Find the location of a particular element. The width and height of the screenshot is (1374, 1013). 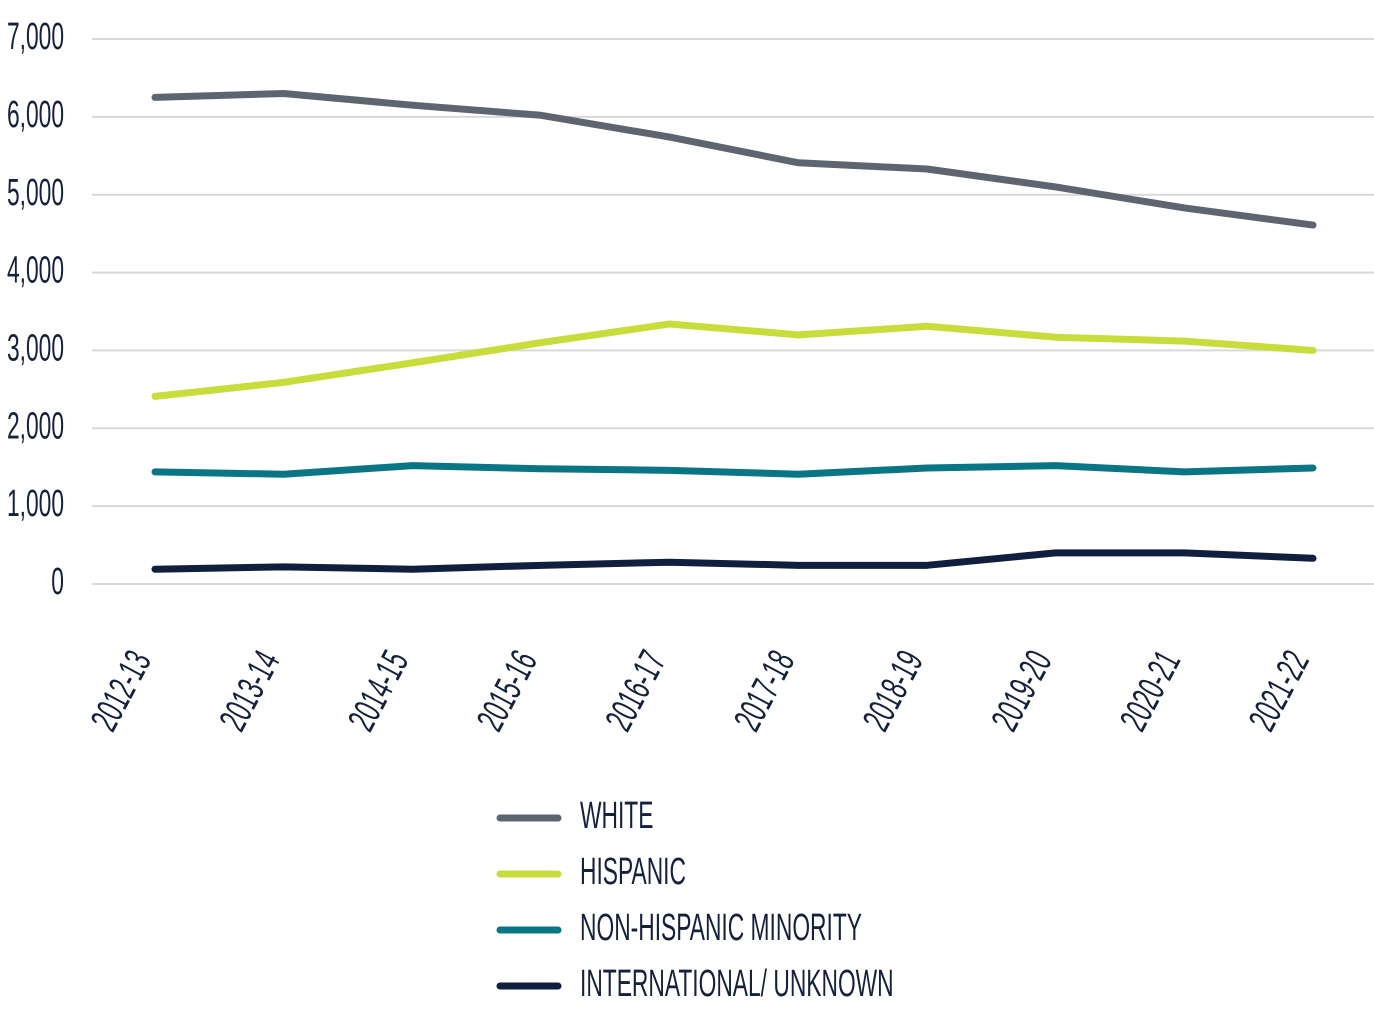

y-tick-label: 1,000 is located at coordinates (35, 503).